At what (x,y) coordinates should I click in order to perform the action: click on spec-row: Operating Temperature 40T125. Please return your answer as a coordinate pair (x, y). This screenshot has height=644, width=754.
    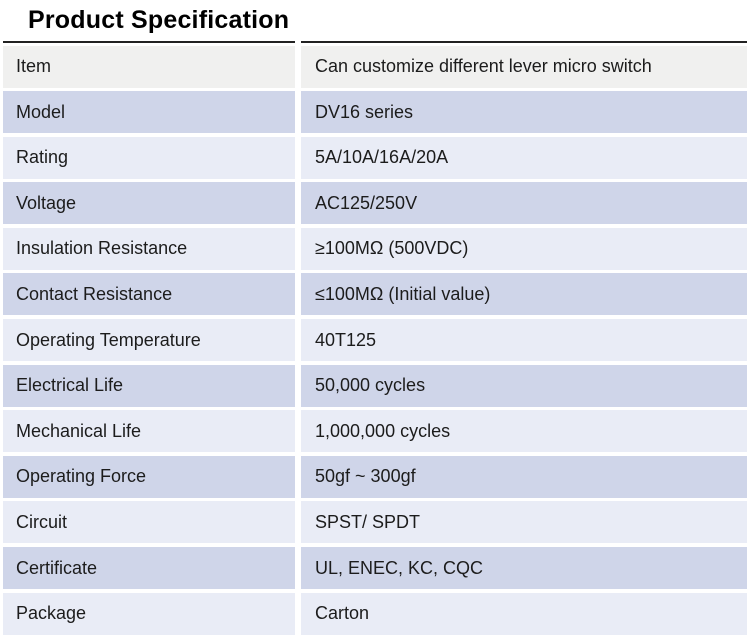
    Looking at the image, I should click on (375, 340).